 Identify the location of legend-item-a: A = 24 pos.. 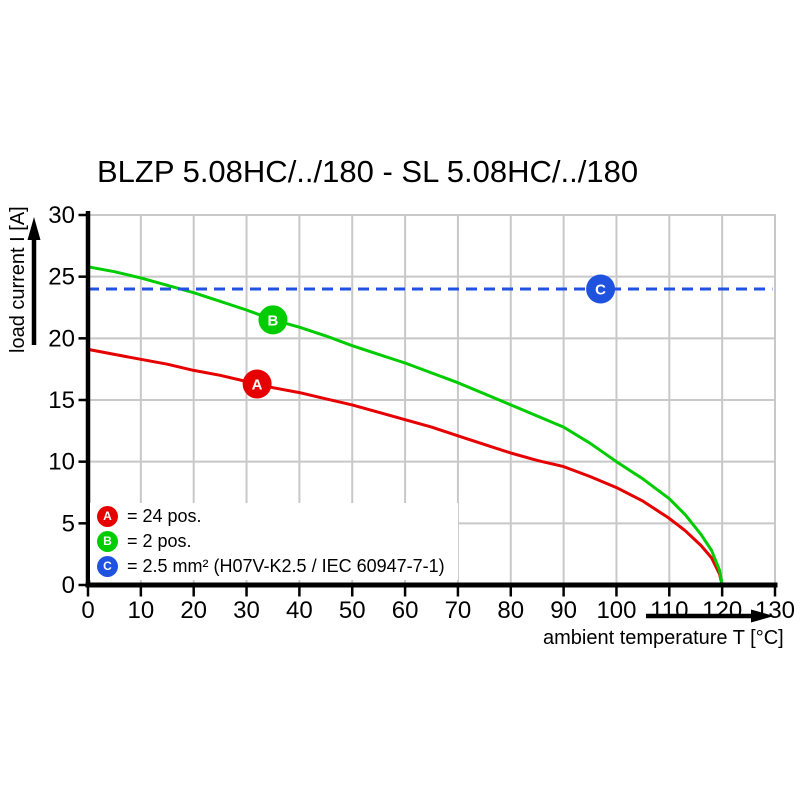
(273, 516).